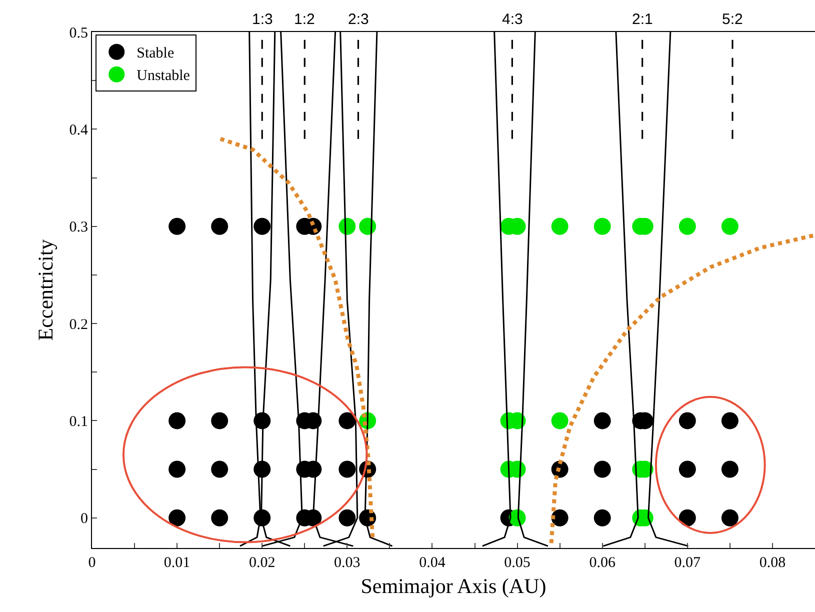 The image size is (815, 612). What do you see at coordinates (78, 422) in the screenshot?
I see `y-tick-label: 0.1` at bounding box center [78, 422].